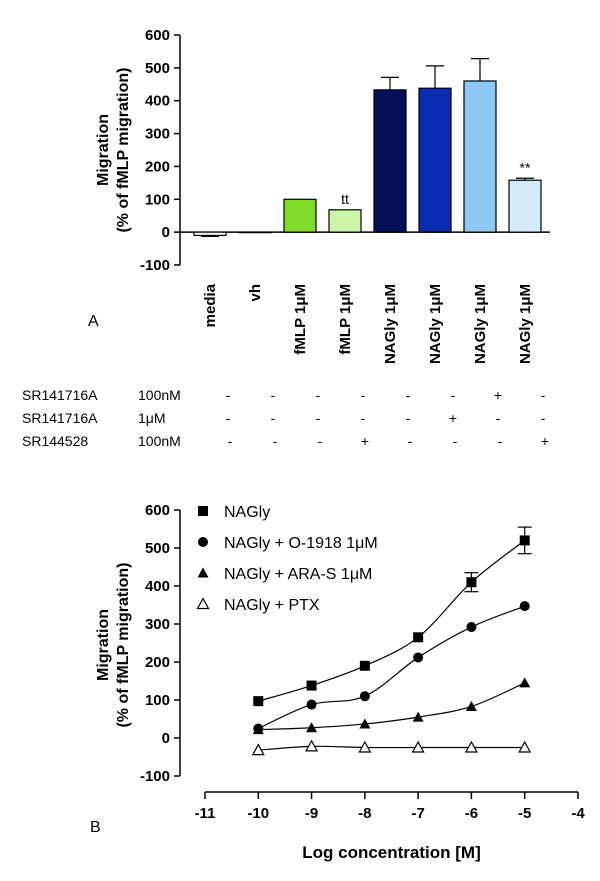 Image resolution: width=600 pixels, height=881 pixels. I want to click on legend-label: NAGly, so click(247, 512).